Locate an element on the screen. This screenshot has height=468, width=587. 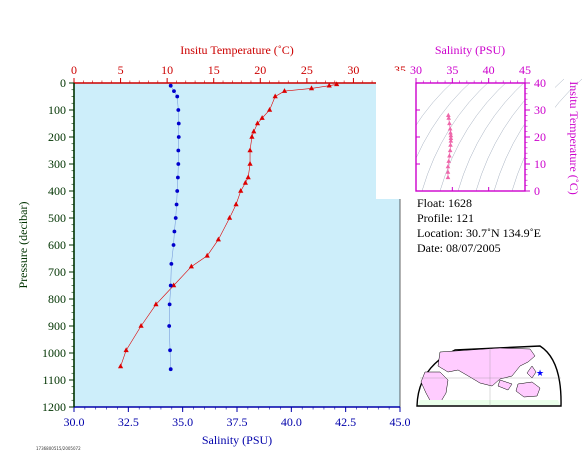
map-land-antarctica is located at coordinates (489, 402).